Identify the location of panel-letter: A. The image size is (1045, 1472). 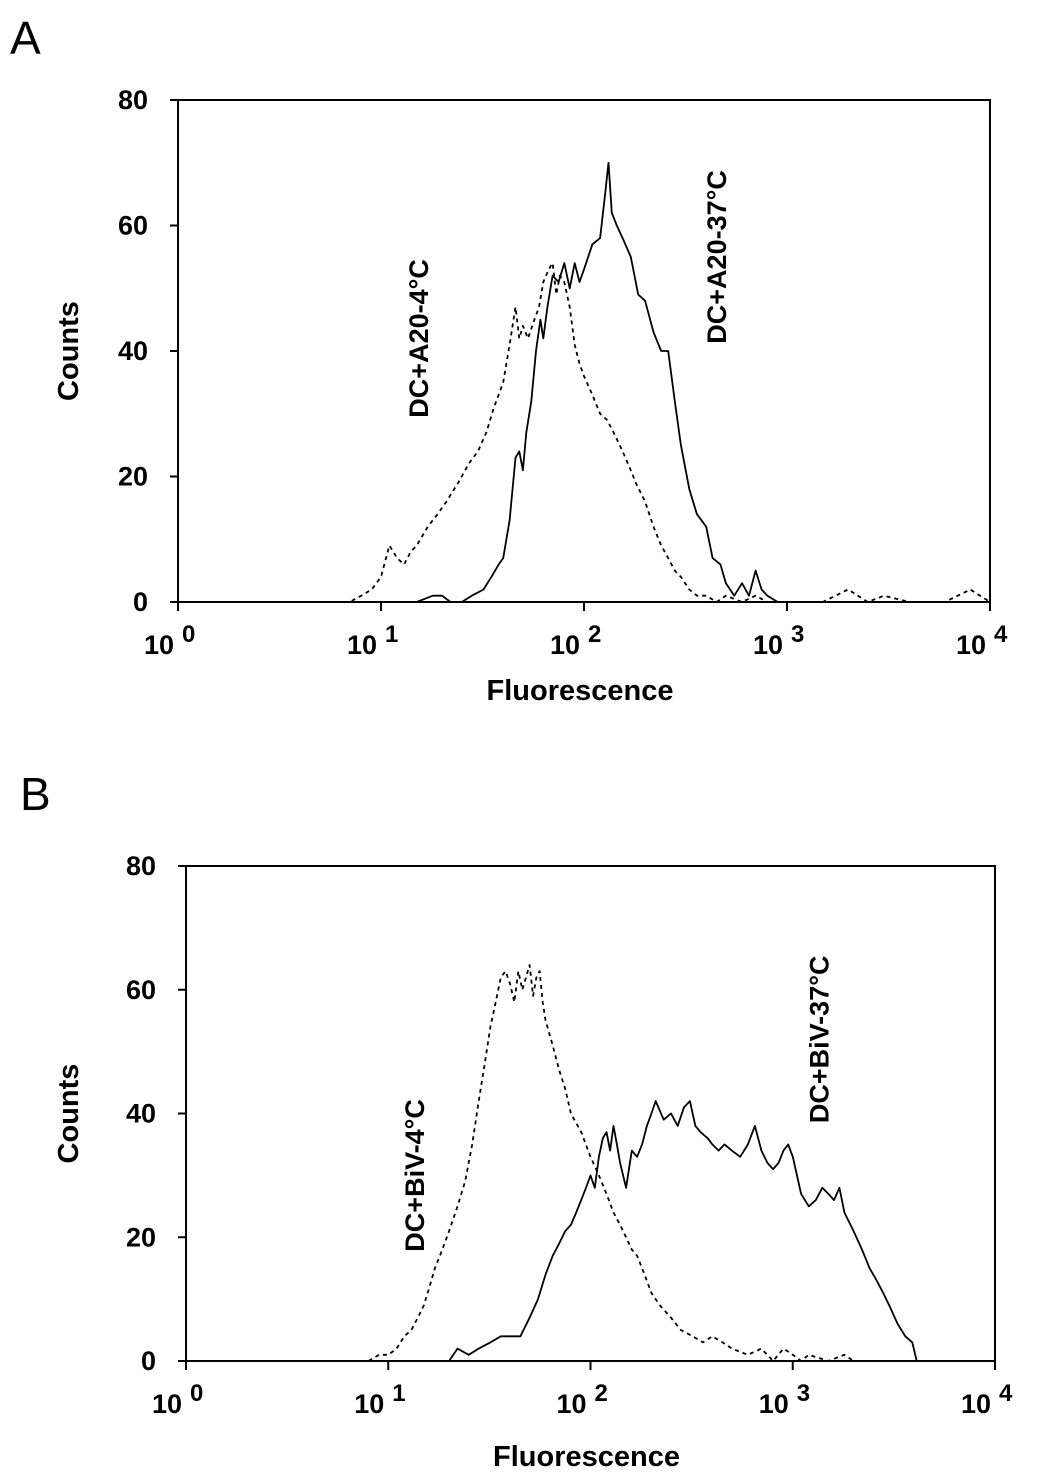
(25, 38).